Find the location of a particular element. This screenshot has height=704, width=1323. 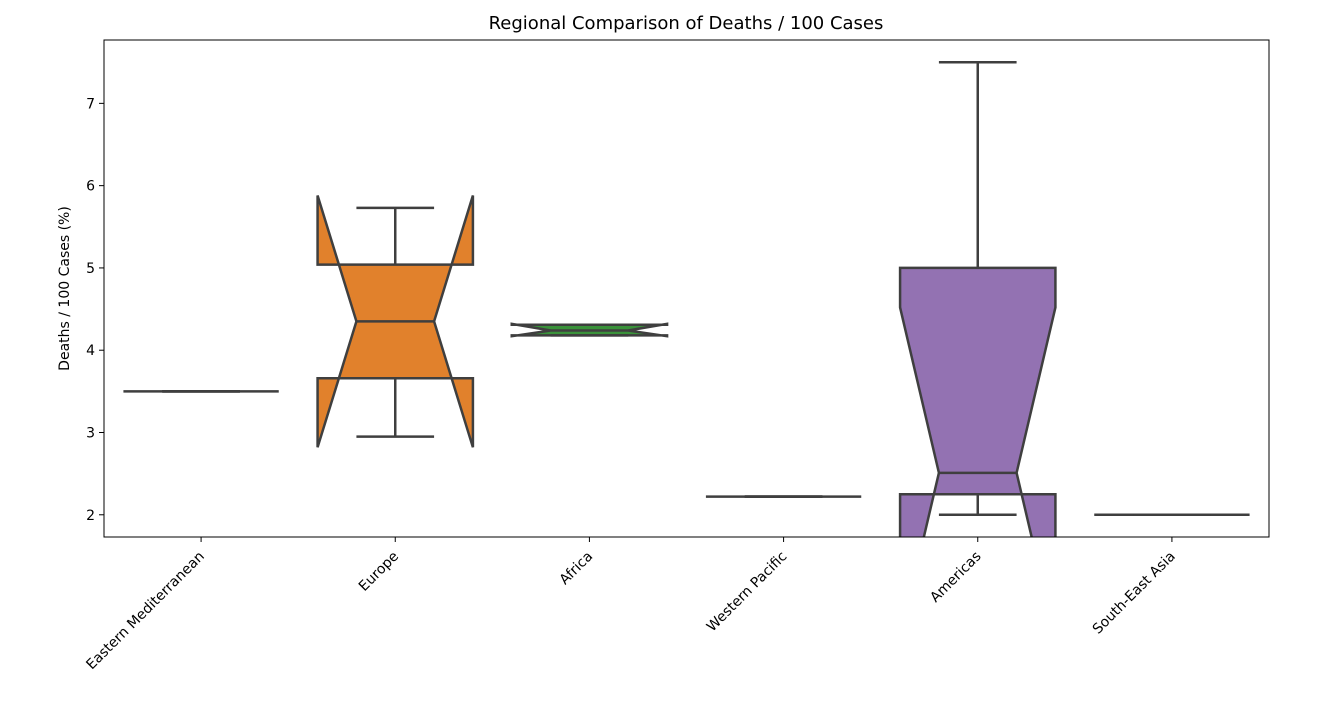

box-africa is located at coordinates (589, 330).